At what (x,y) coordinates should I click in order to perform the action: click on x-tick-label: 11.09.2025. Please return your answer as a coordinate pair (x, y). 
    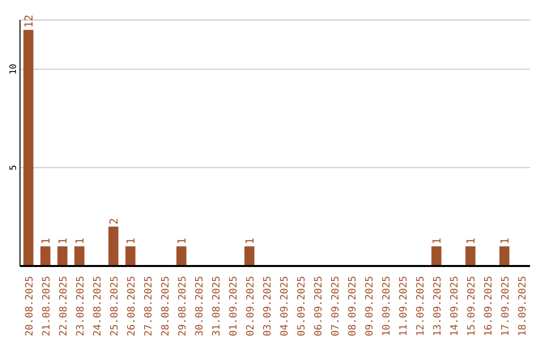
    Looking at the image, I should click on (404, 306).